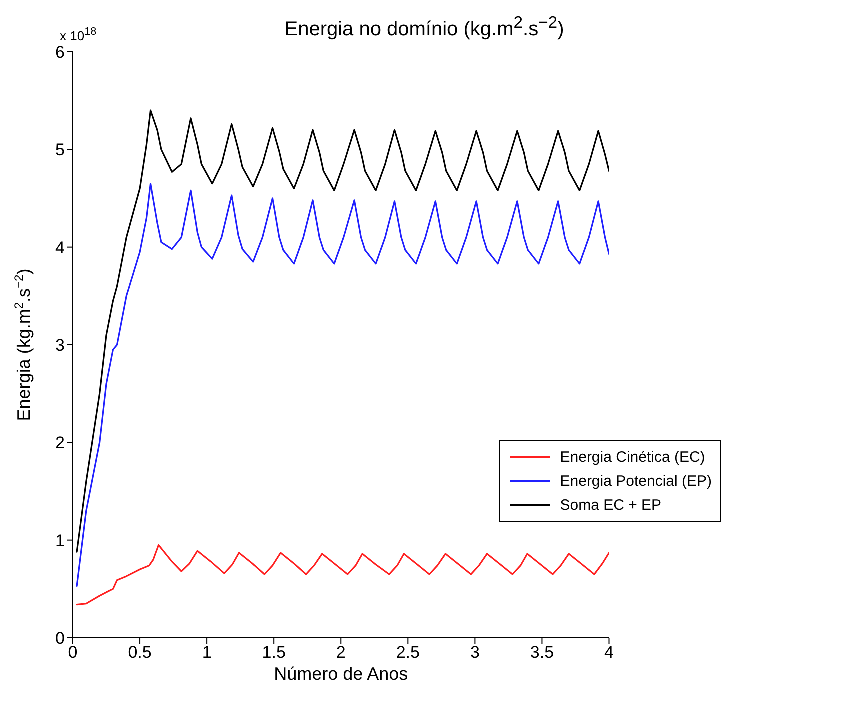  Describe the element at coordinates (341, 674) in the screenshot. I see `x-axis-title: Número de Anos` at that location.